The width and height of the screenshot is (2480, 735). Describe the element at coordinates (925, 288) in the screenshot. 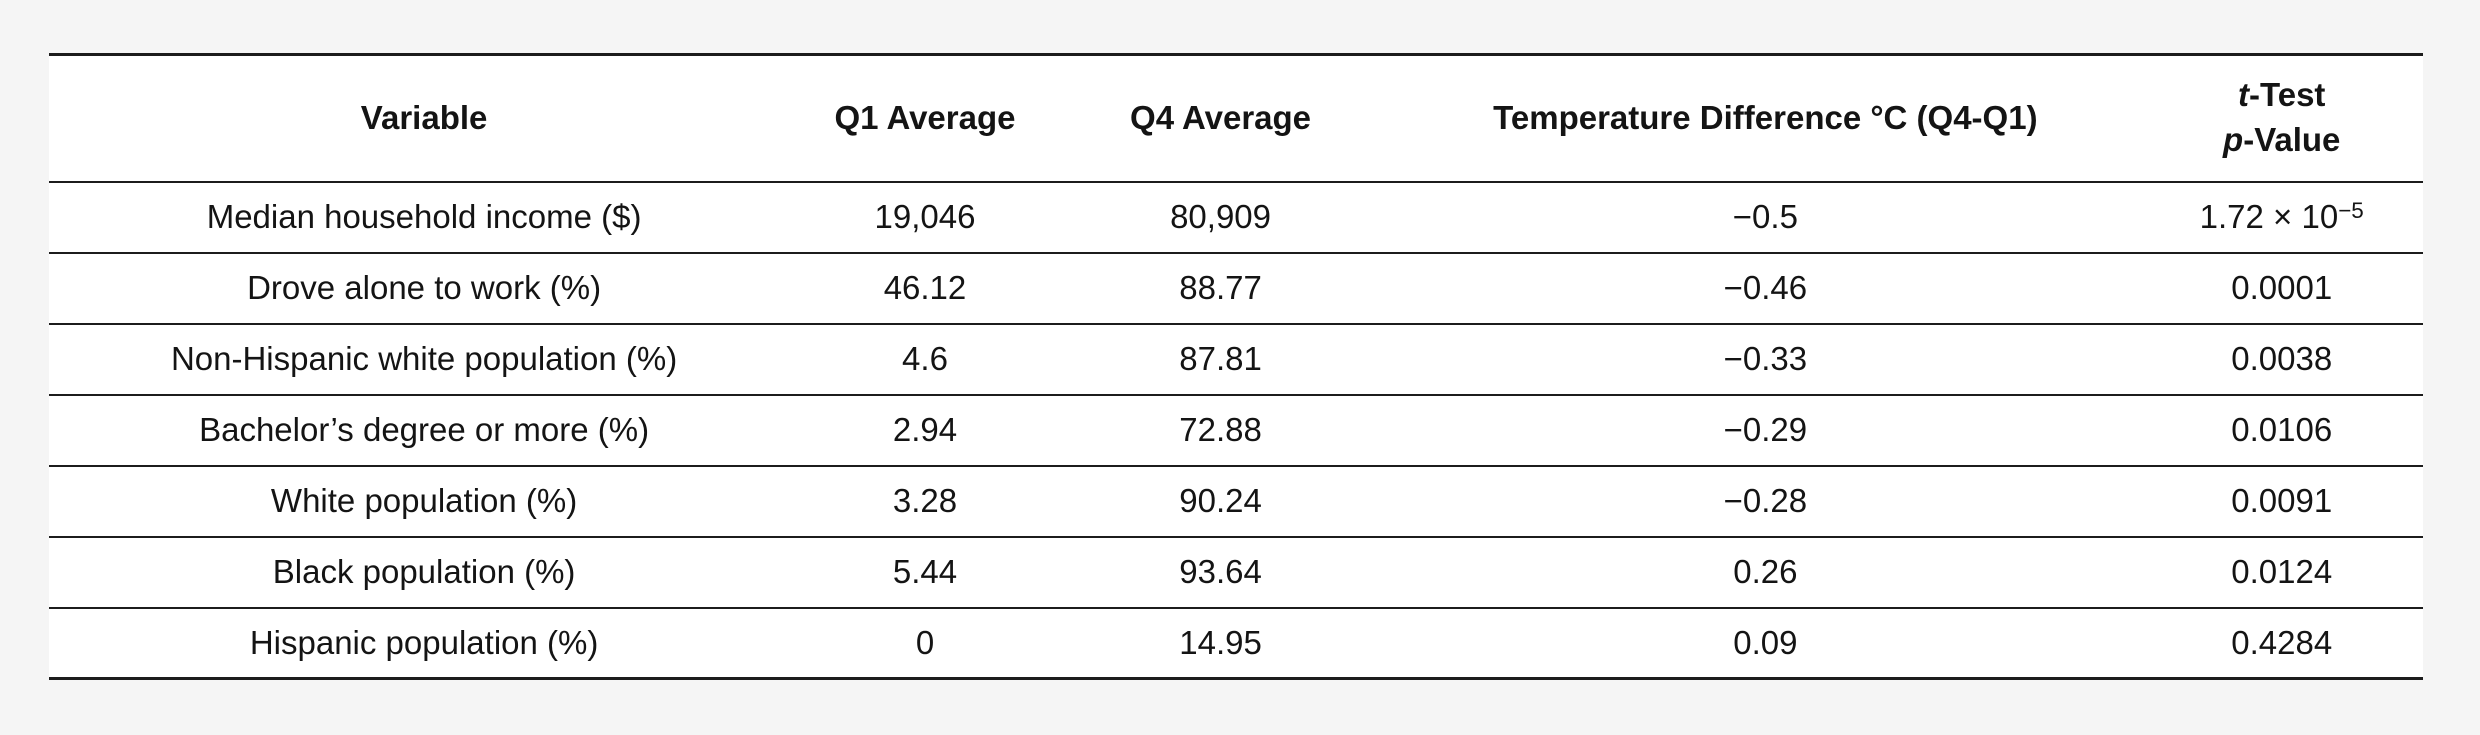

I see `cell-q1-average: 46.12` at that location.